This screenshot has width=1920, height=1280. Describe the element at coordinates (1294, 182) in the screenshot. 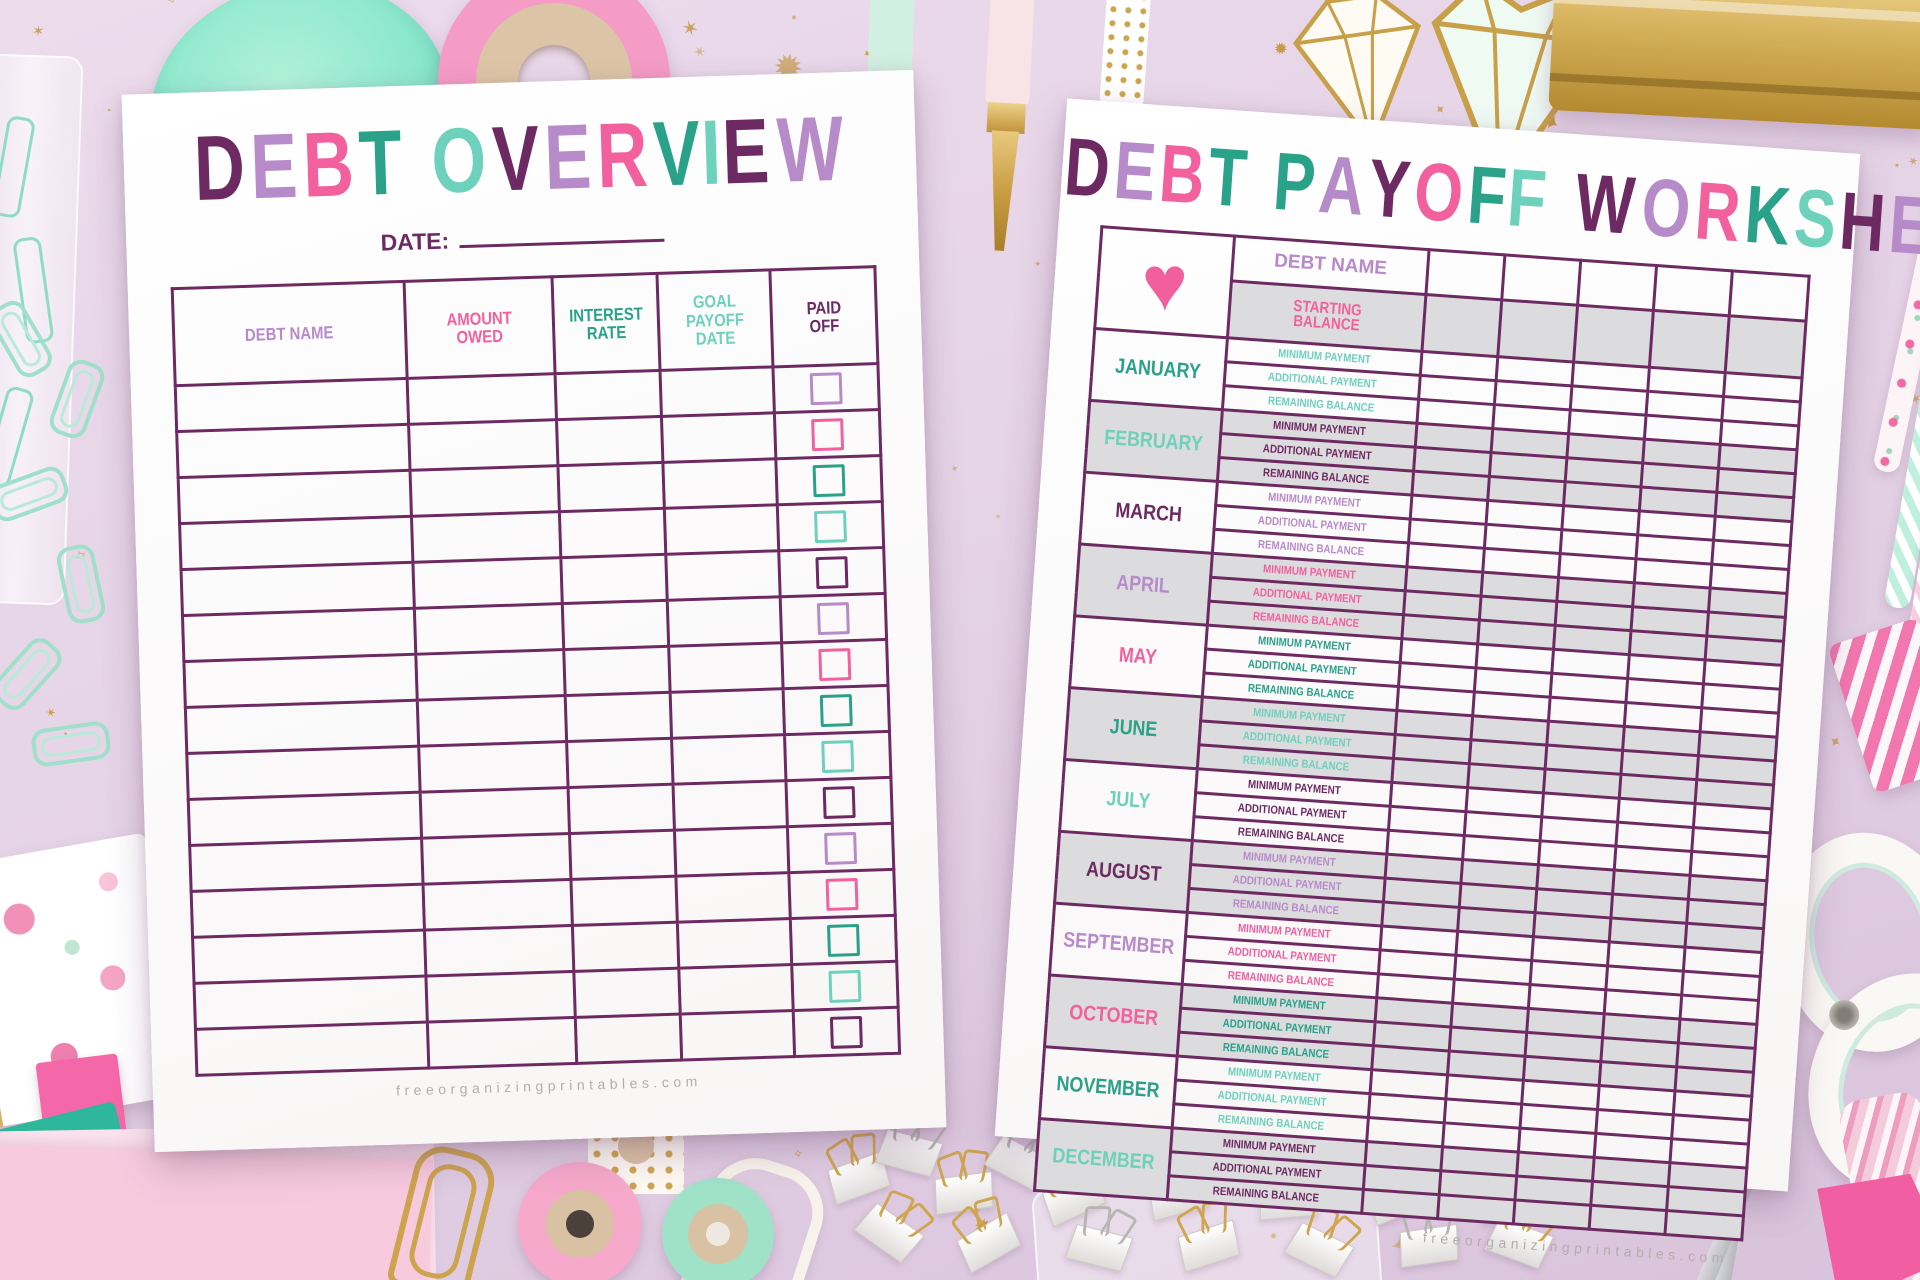

I see `title-letter: P` at that location.